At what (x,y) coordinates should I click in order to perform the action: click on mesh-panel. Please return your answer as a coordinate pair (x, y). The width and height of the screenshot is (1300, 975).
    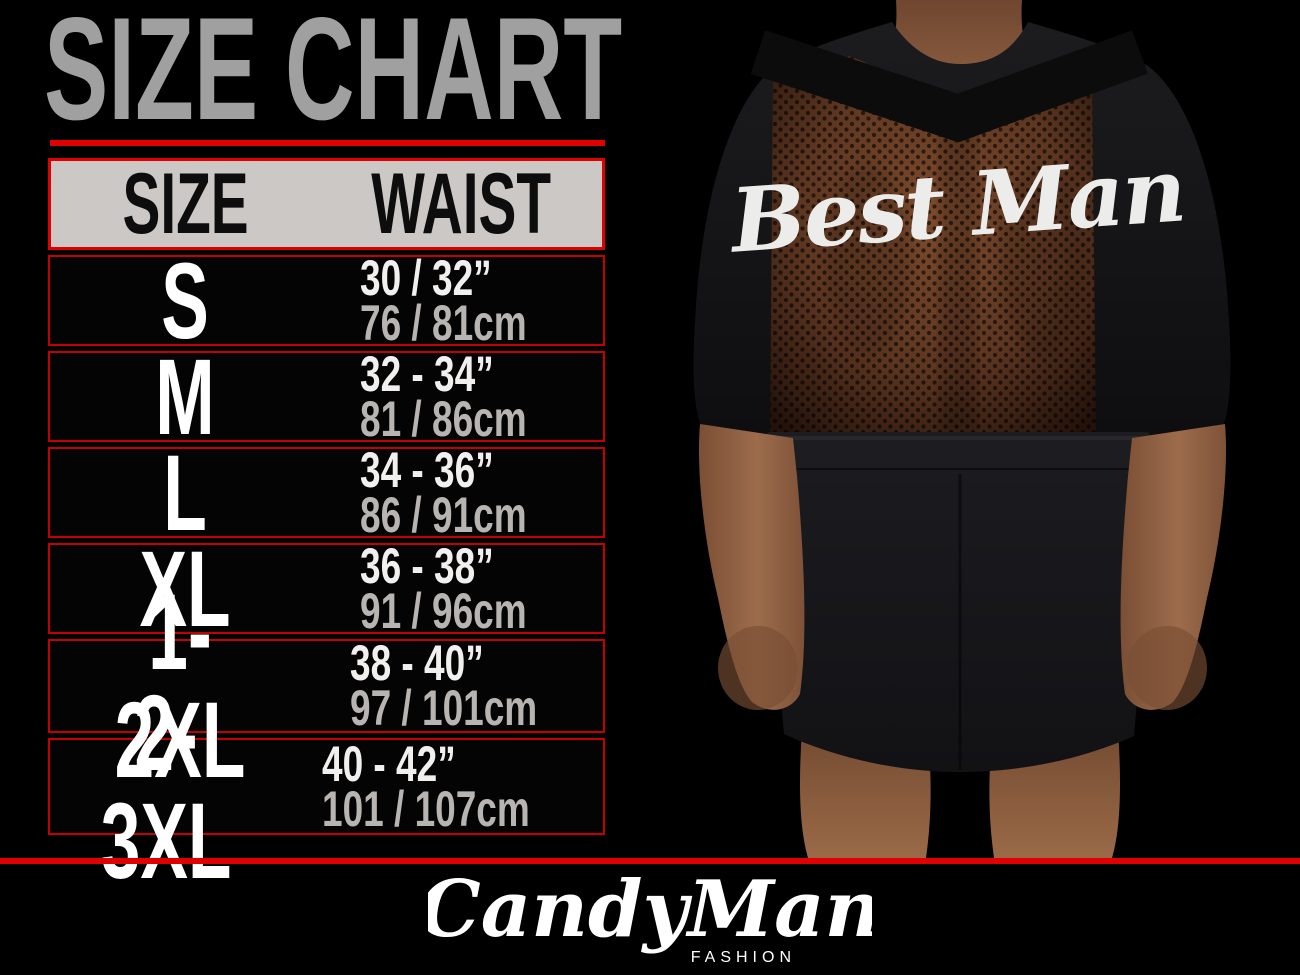
    Looking at the image, I should click on (933, 246).